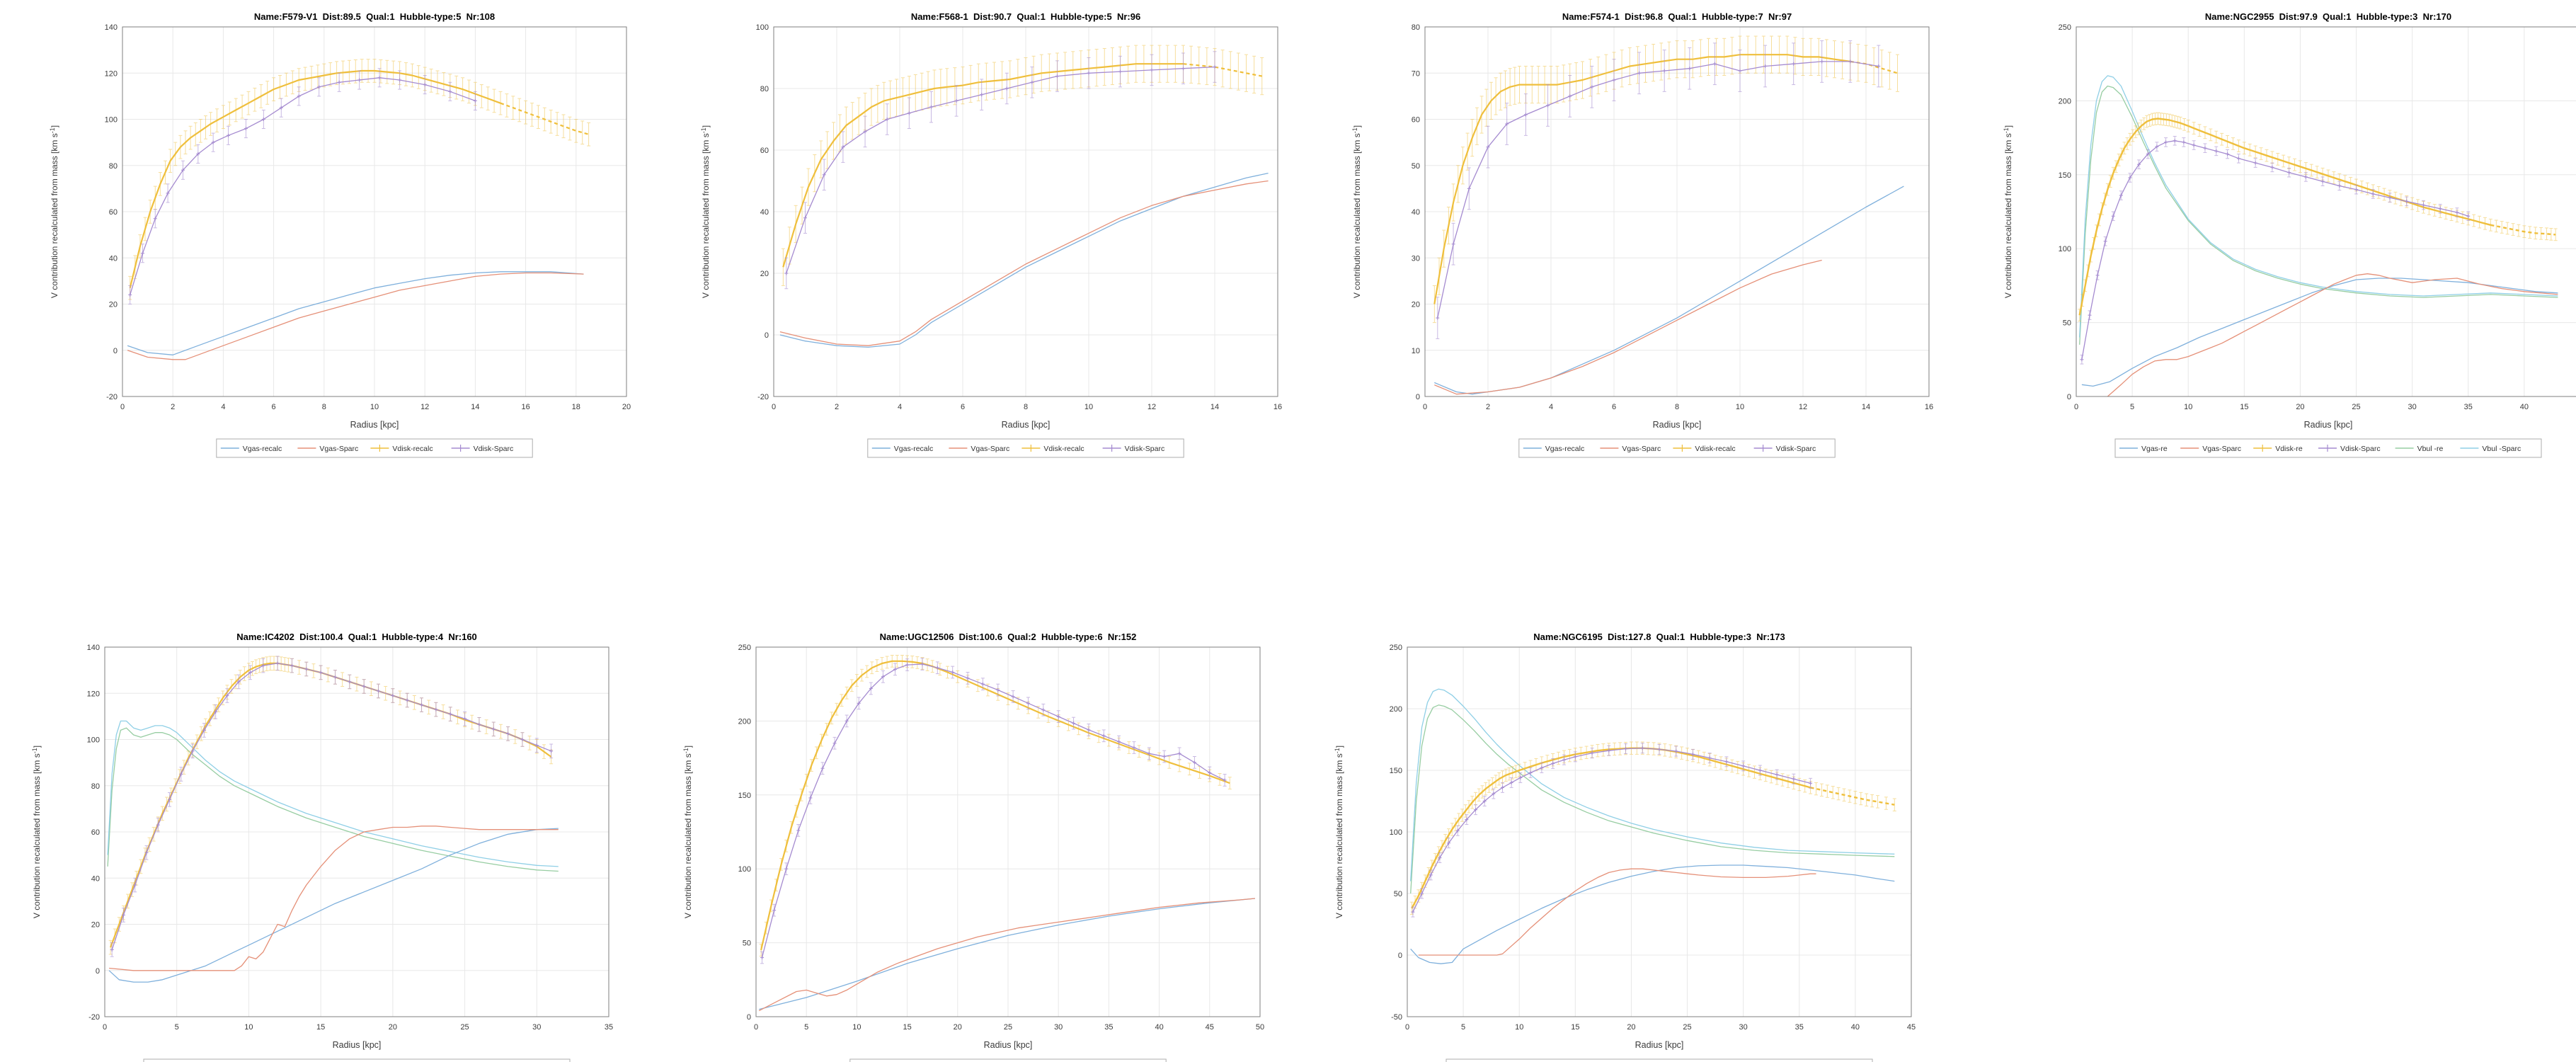 The height and width of the screenshot is (1062, 2576). Describe the element at coordinates (324, 407) in the screenshot. I see `svg-text: 8` at that location.